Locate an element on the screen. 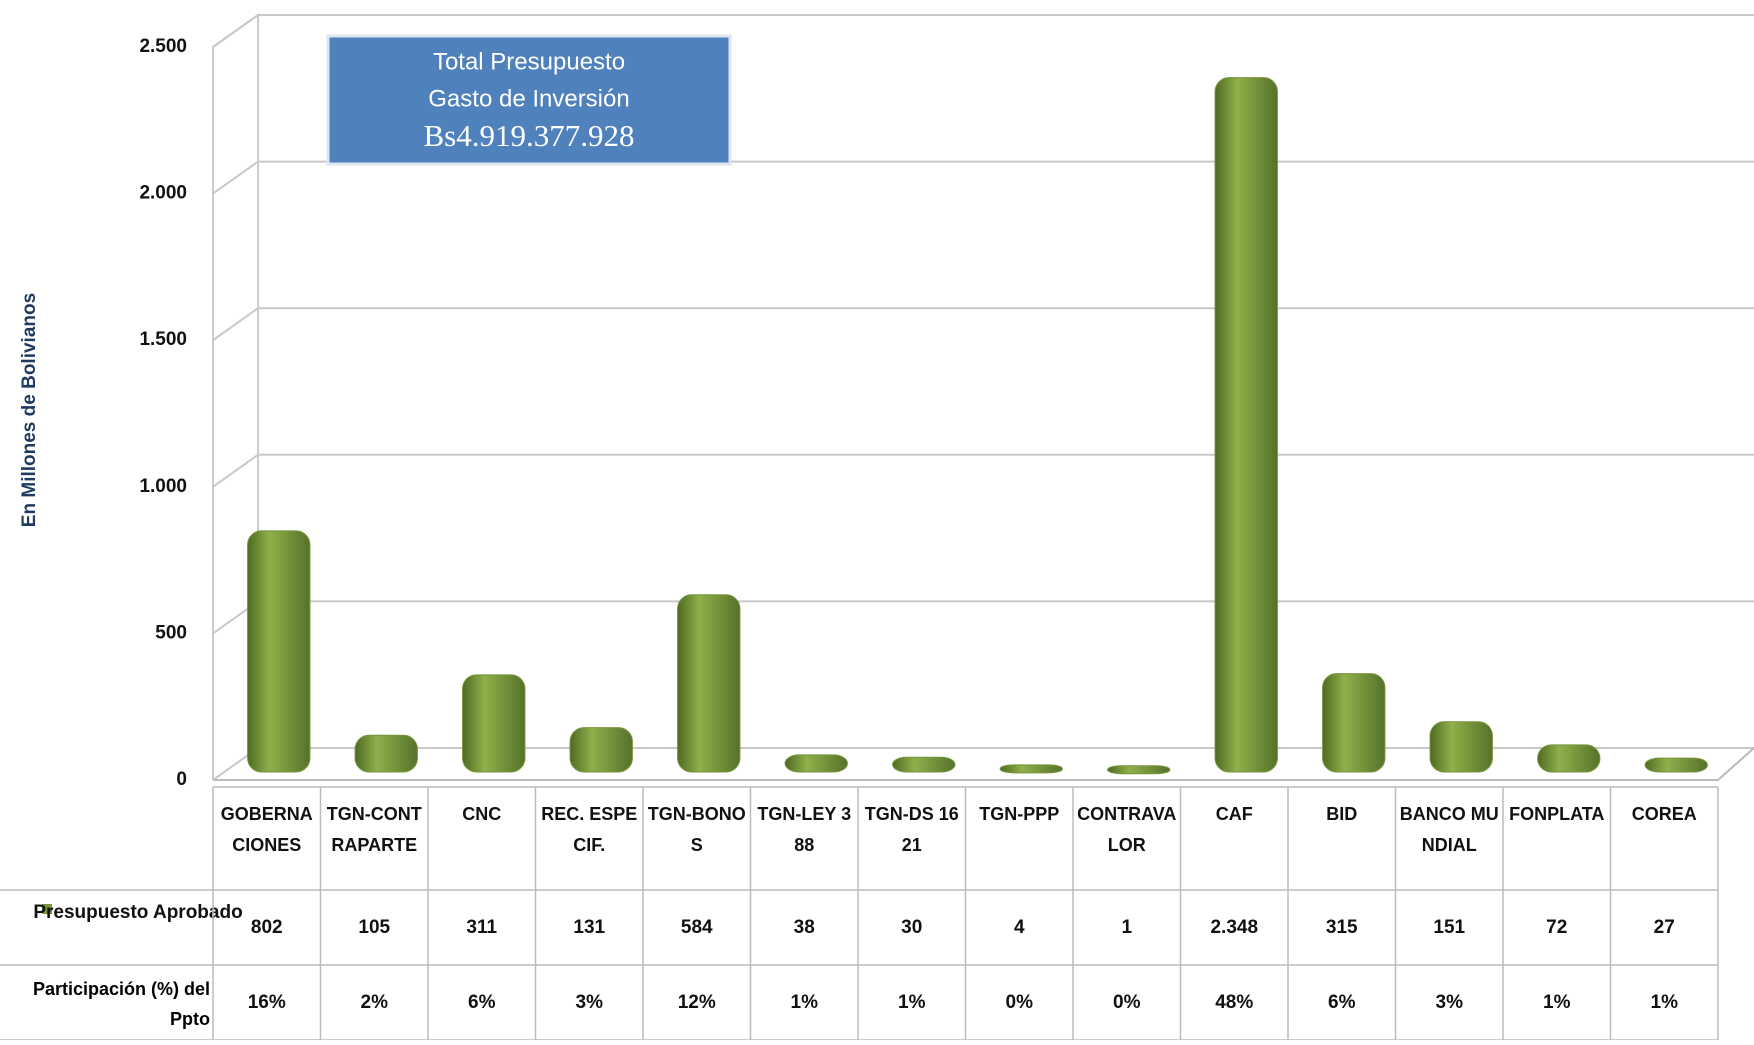  annotation-box is located at coordinates (529, 100).